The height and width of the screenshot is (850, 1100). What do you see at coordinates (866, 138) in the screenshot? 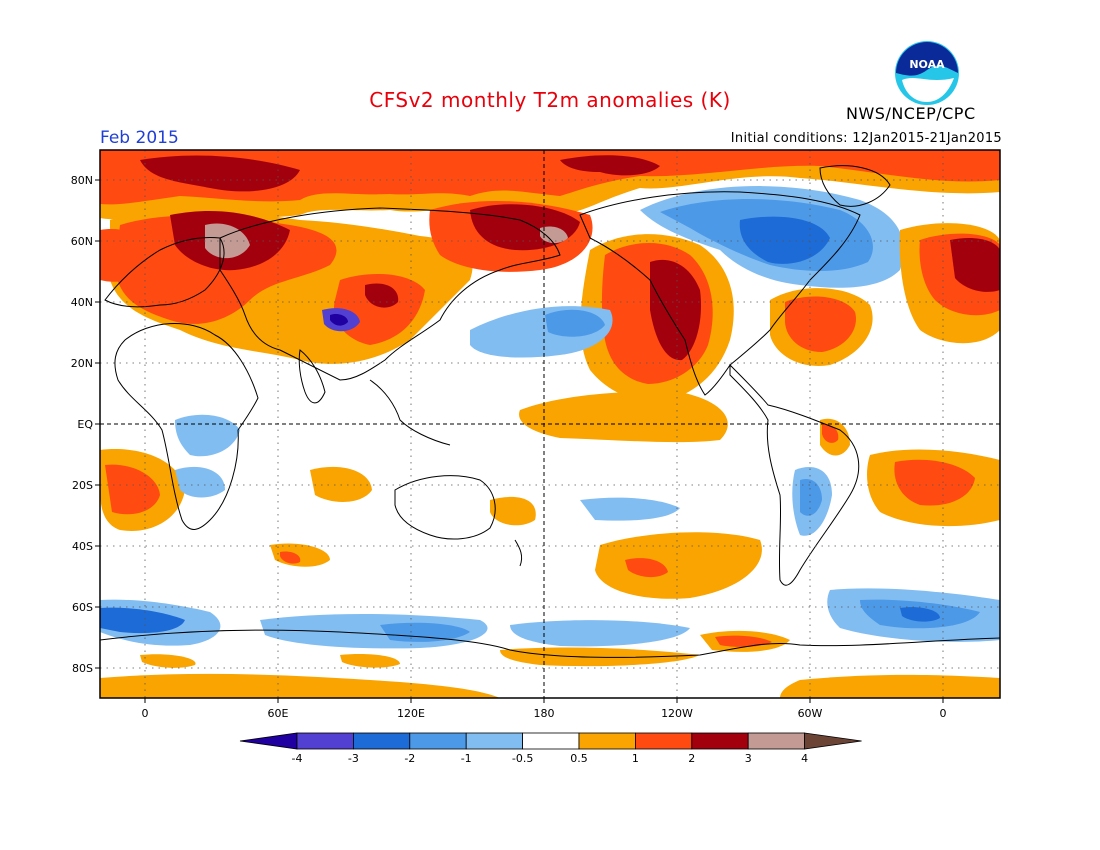
I see `initial-conditions: Initial conditions: 12Jan2015-21Jan2015` at bounding box center [866, 138].